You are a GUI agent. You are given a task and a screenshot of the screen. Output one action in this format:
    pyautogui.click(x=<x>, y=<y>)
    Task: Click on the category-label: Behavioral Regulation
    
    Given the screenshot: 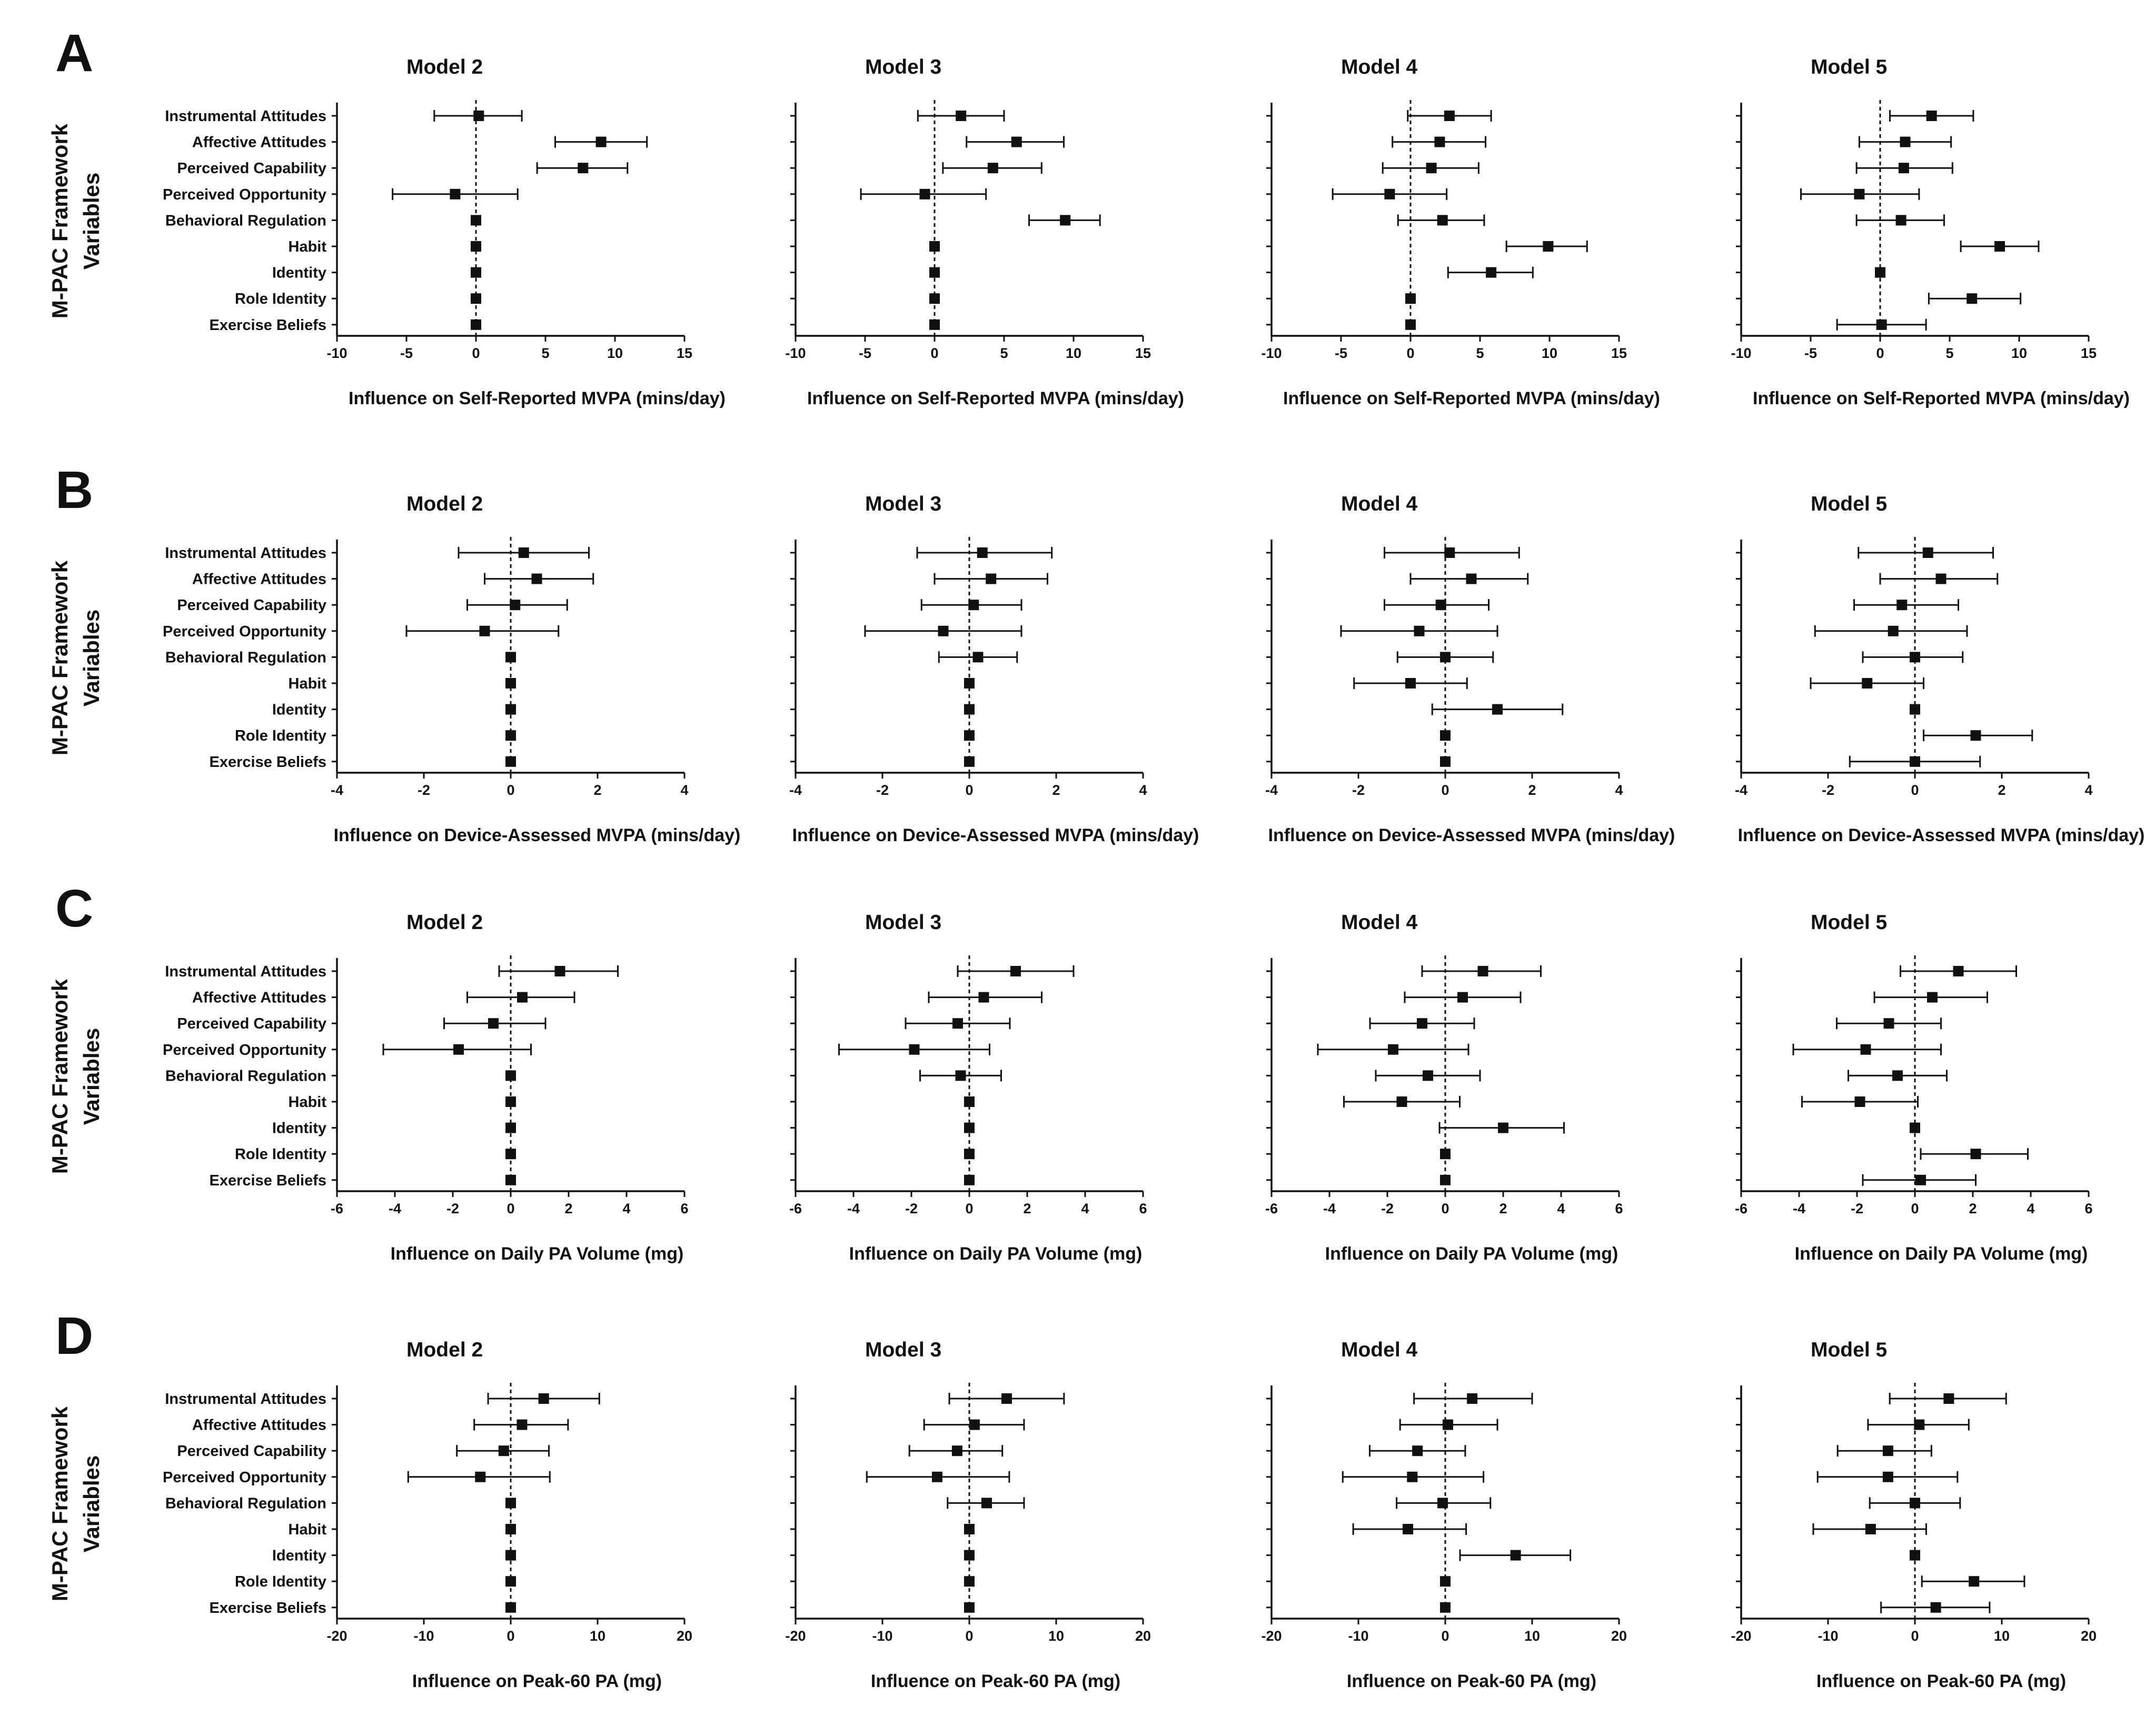 What is the action you would take?
    pyautogui.click(x=245, y=220)
    